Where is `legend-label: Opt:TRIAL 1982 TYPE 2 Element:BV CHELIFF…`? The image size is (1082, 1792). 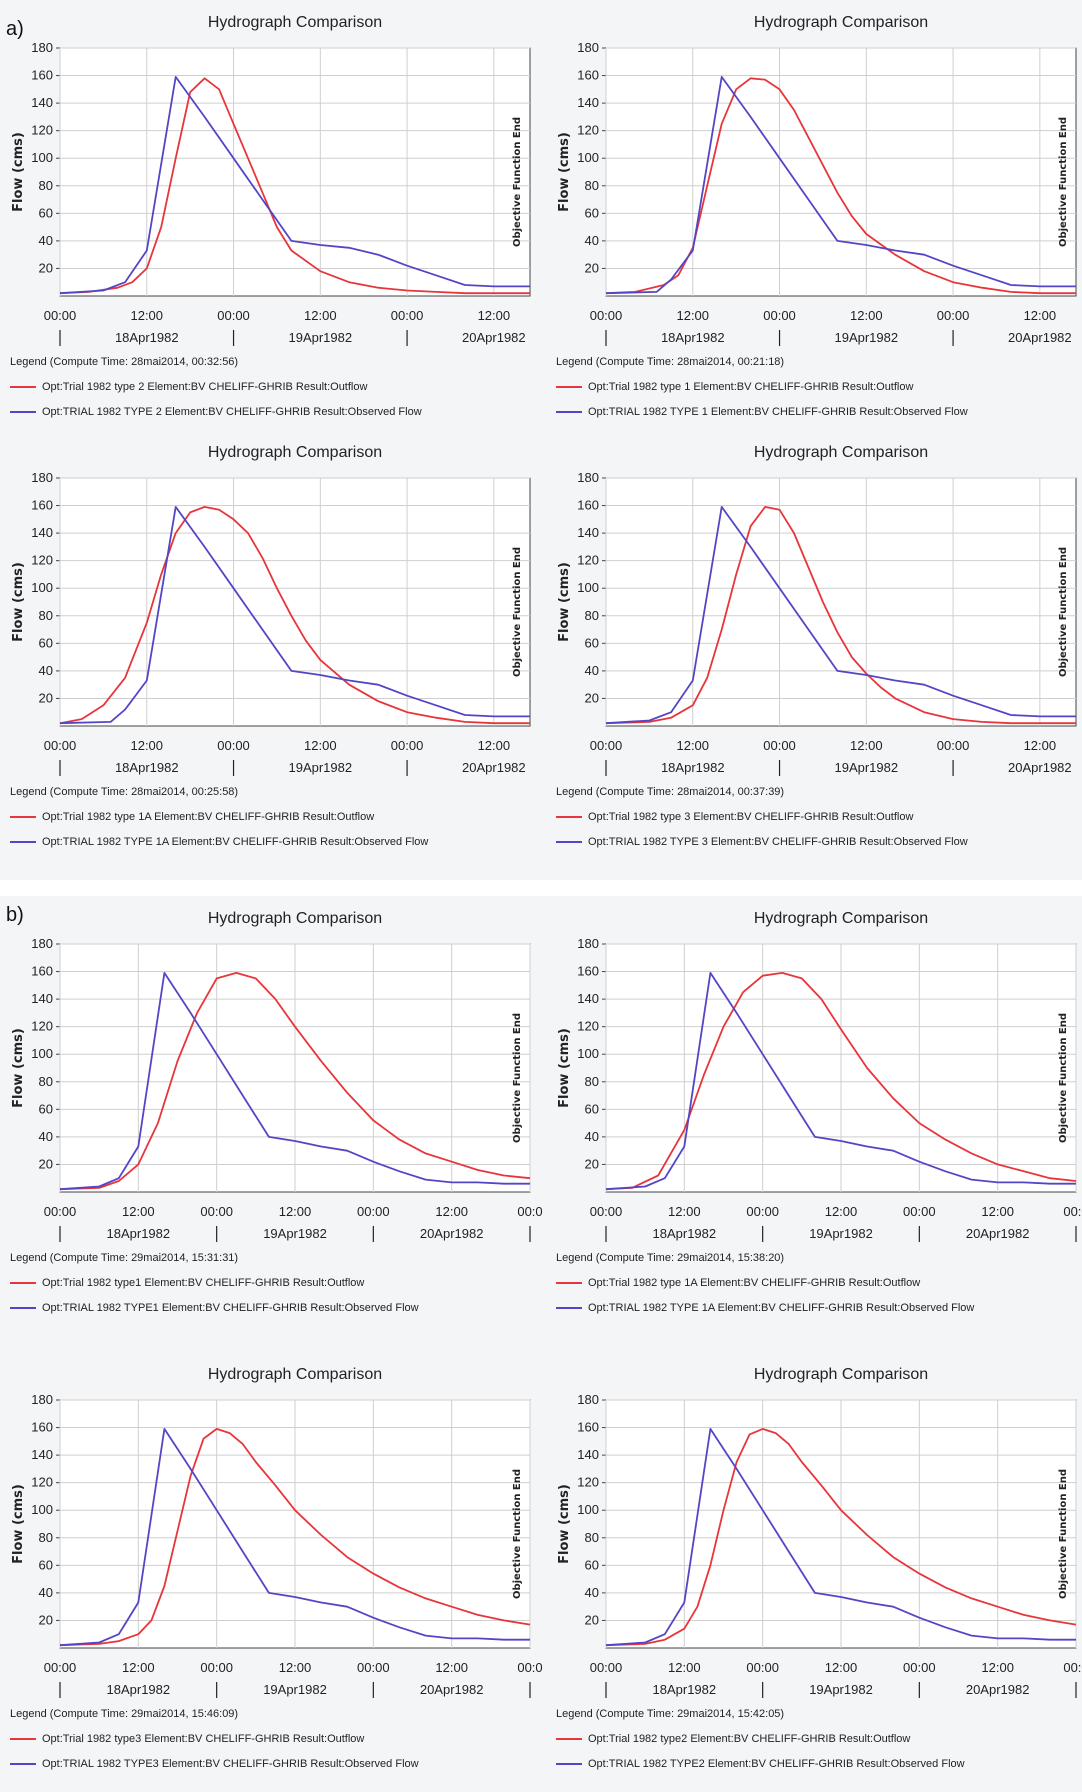
legend-label: Opt:TRIAL 1982 TYPE 2 Element:BV CHELIFF… is located at coordinates (232, 412).